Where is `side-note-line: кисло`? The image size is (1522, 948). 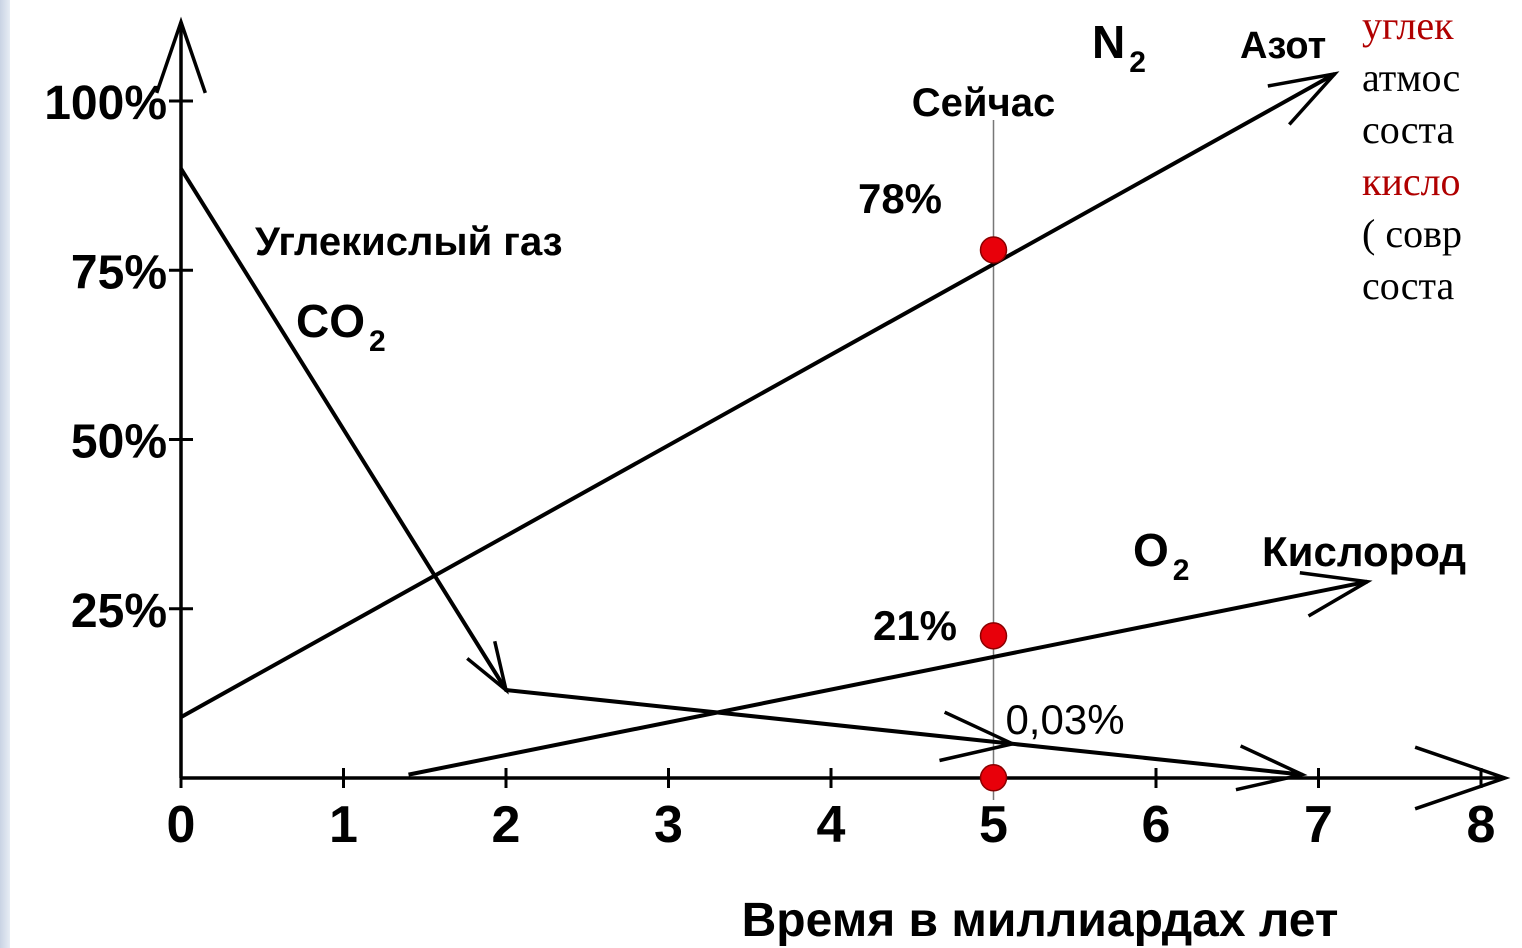
side-note-line: кисло is located at coordinates (1411, 181).